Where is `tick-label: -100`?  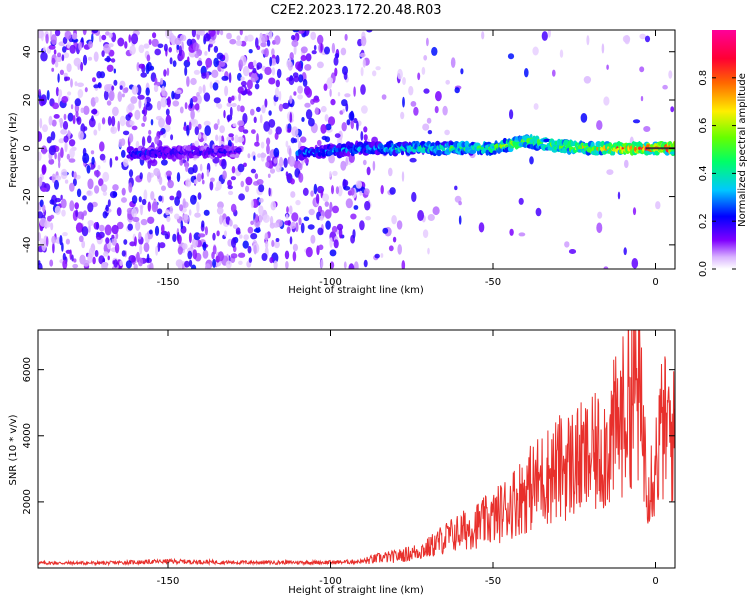 tick-label: -100 is located at coordinates (330, 581).